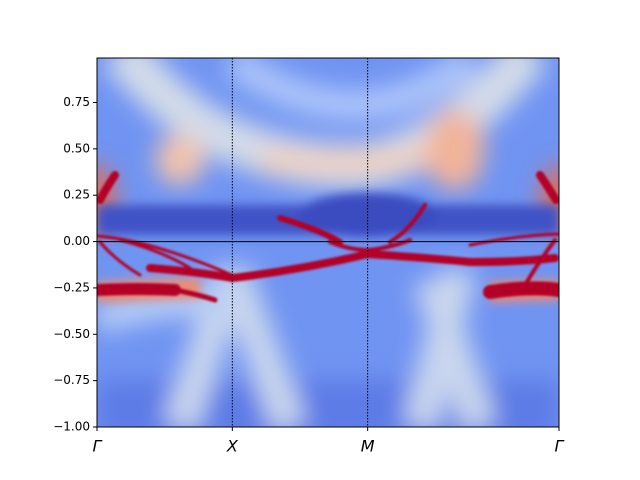  Describe the element at coordinates (71, 427) in the screenshot. I see `y-tick-label: −1.00` at that location.